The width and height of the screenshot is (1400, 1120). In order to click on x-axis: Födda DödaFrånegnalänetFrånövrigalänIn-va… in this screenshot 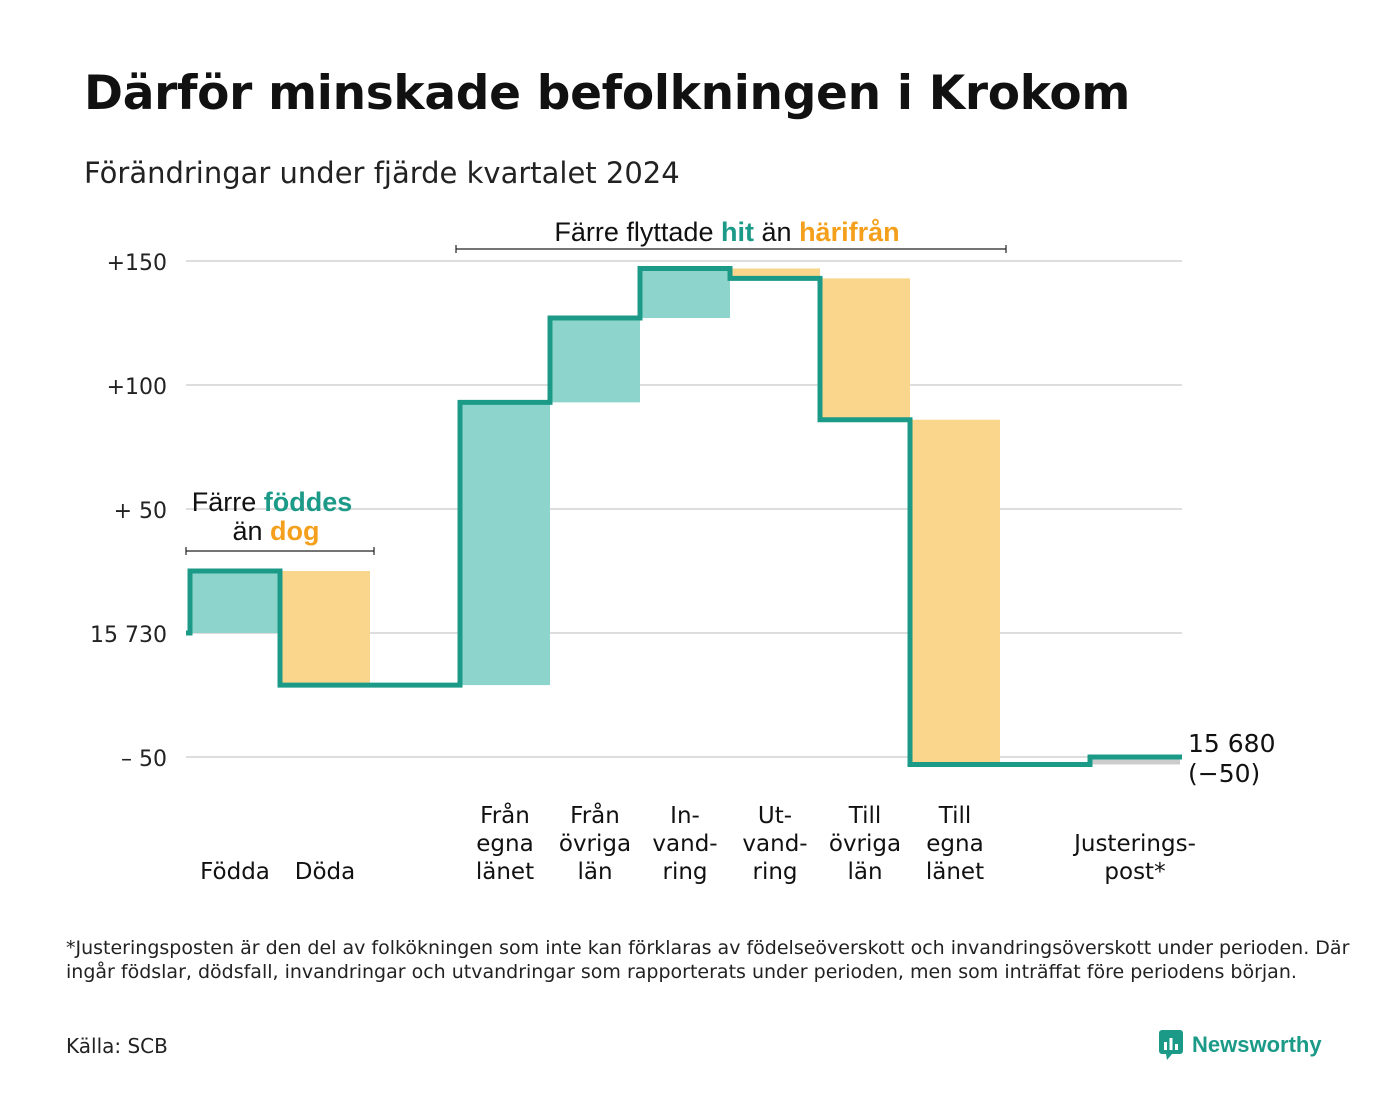, I will do `click(698, 843)`.